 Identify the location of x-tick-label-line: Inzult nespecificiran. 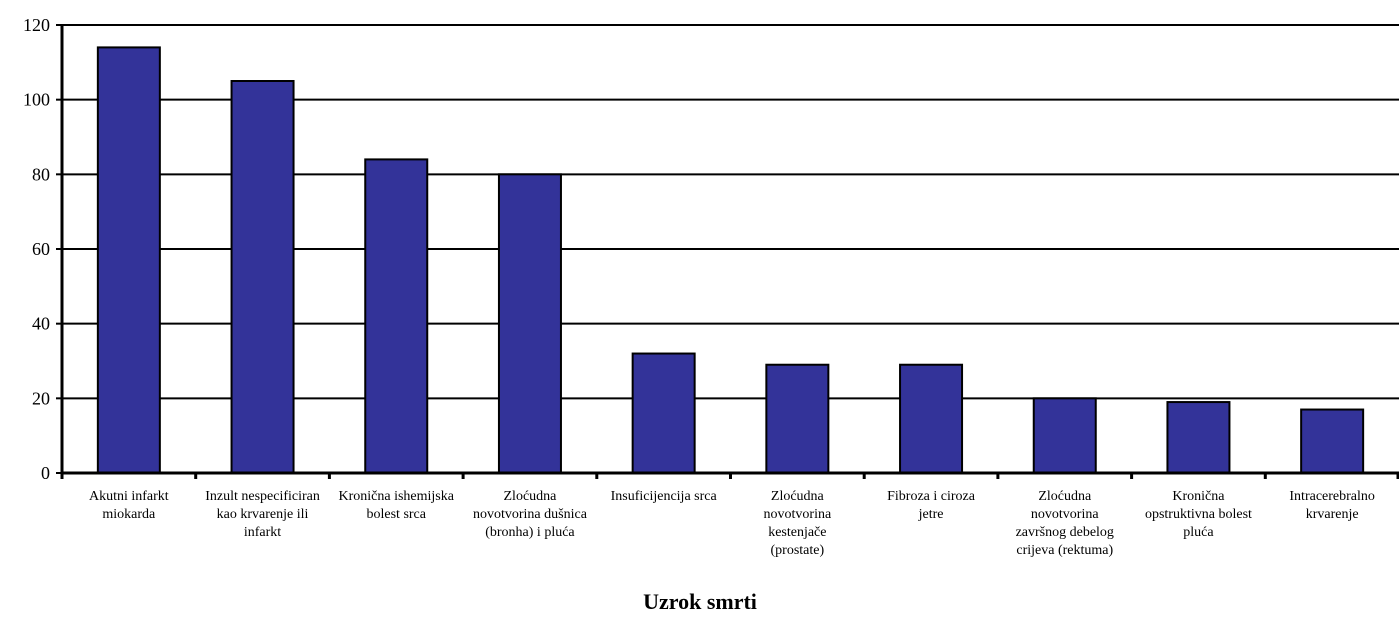
(262, 496).